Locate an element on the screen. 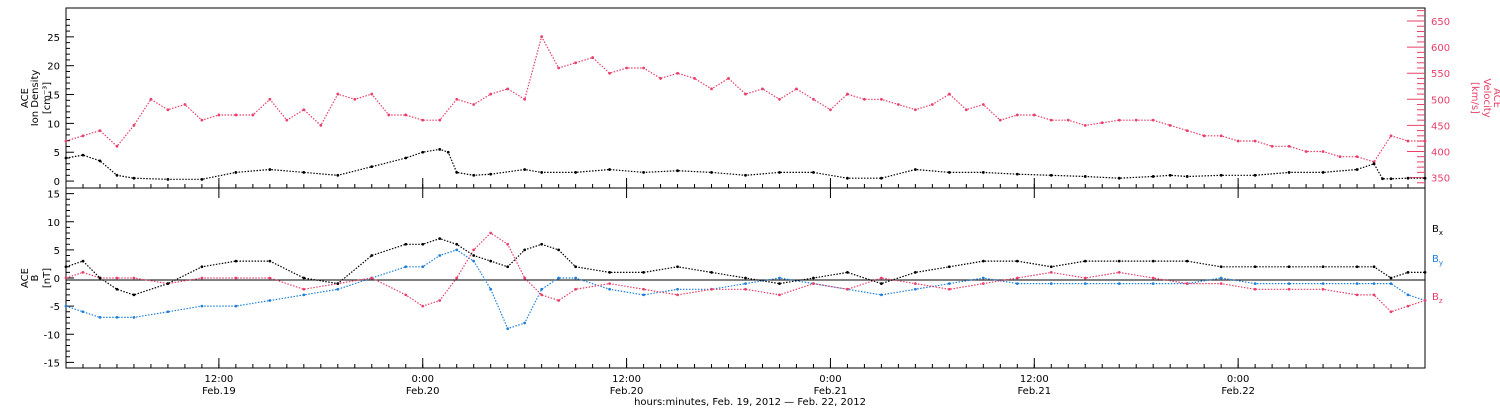  x-tick-time: 0:00 is located at coordinates (830, 379).